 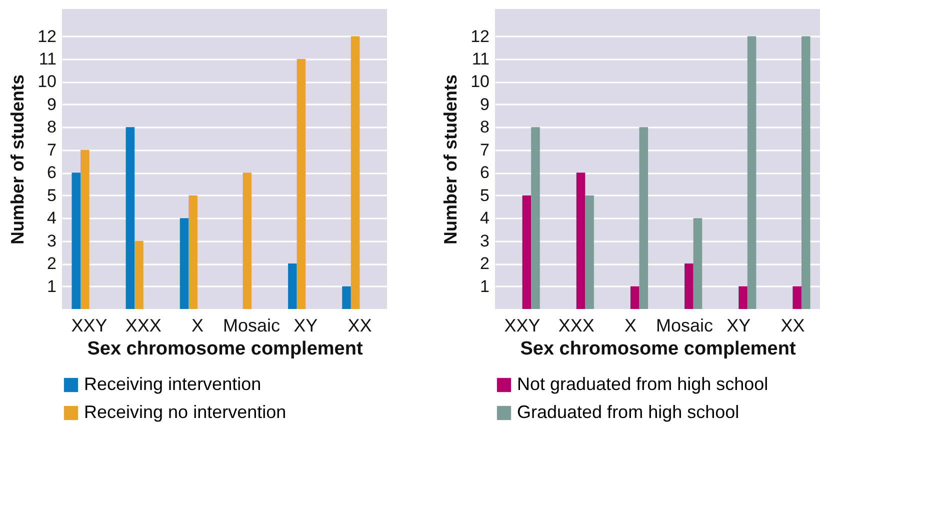 I want to click on legend-label: Graduated from high school, so click(x=628, y=412).